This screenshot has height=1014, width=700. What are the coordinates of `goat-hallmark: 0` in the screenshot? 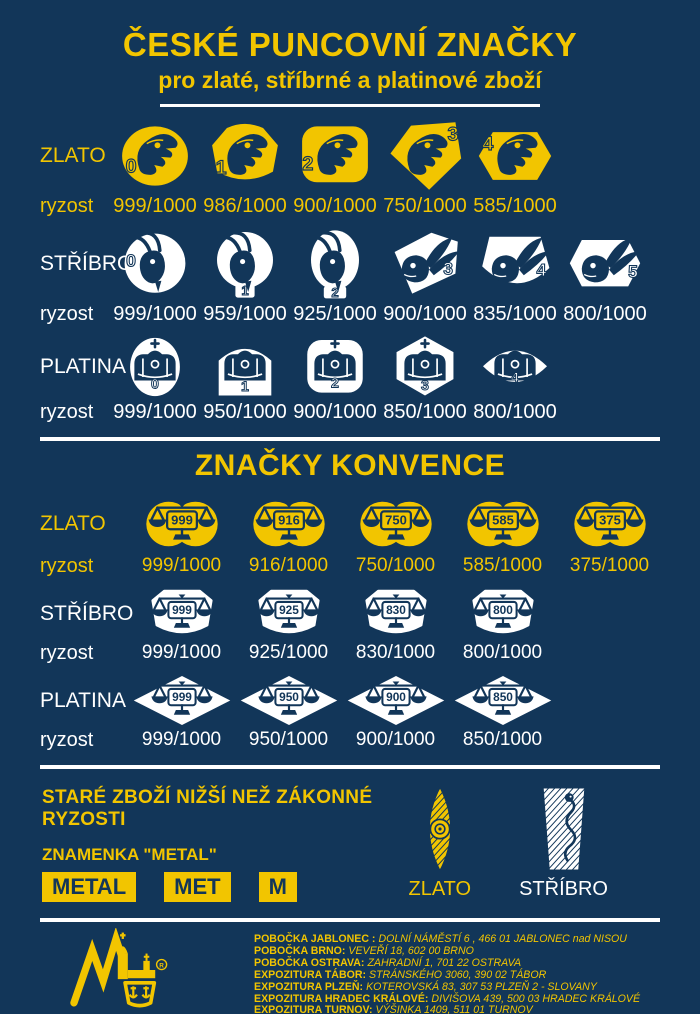 It's located at (155, 261).